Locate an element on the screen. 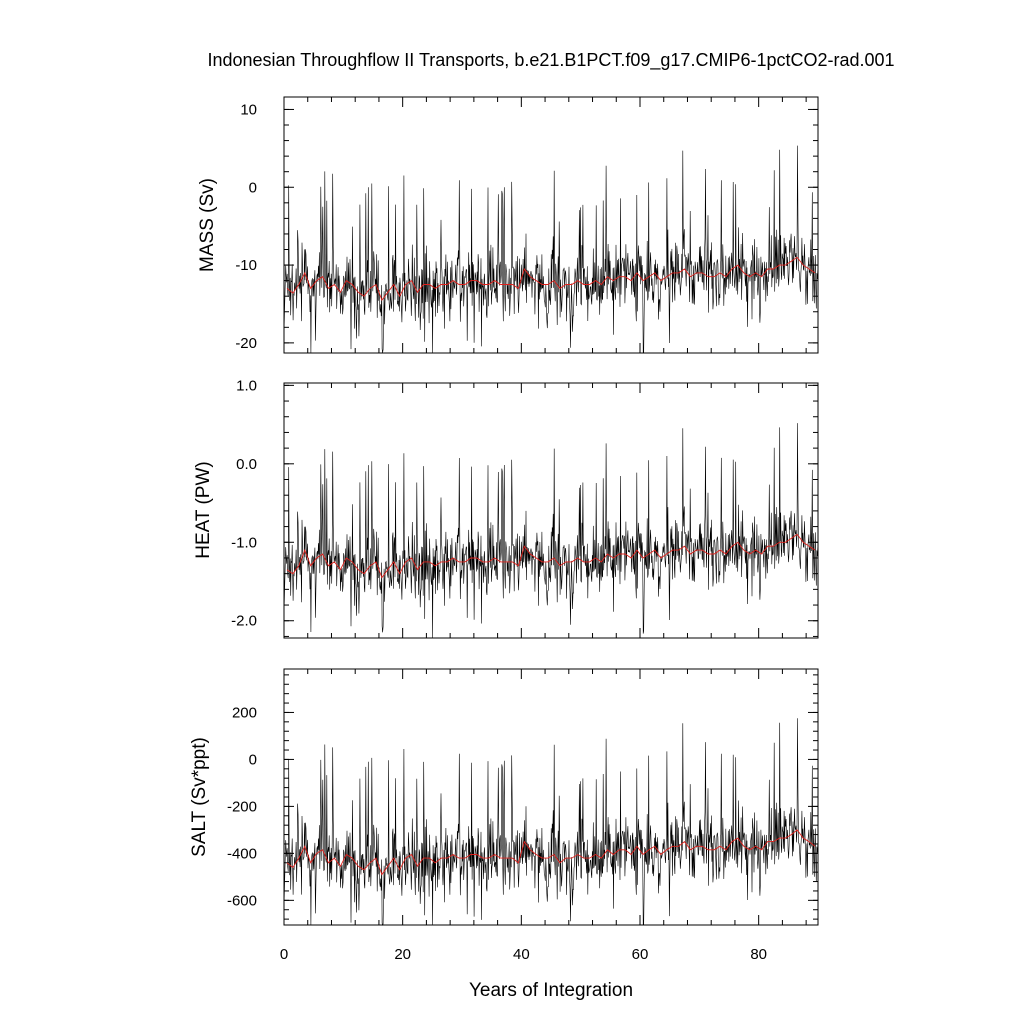 The image size is (1024, 1024). mass-axis-label: MASS (Sv) is located at coordinates (207, 225).